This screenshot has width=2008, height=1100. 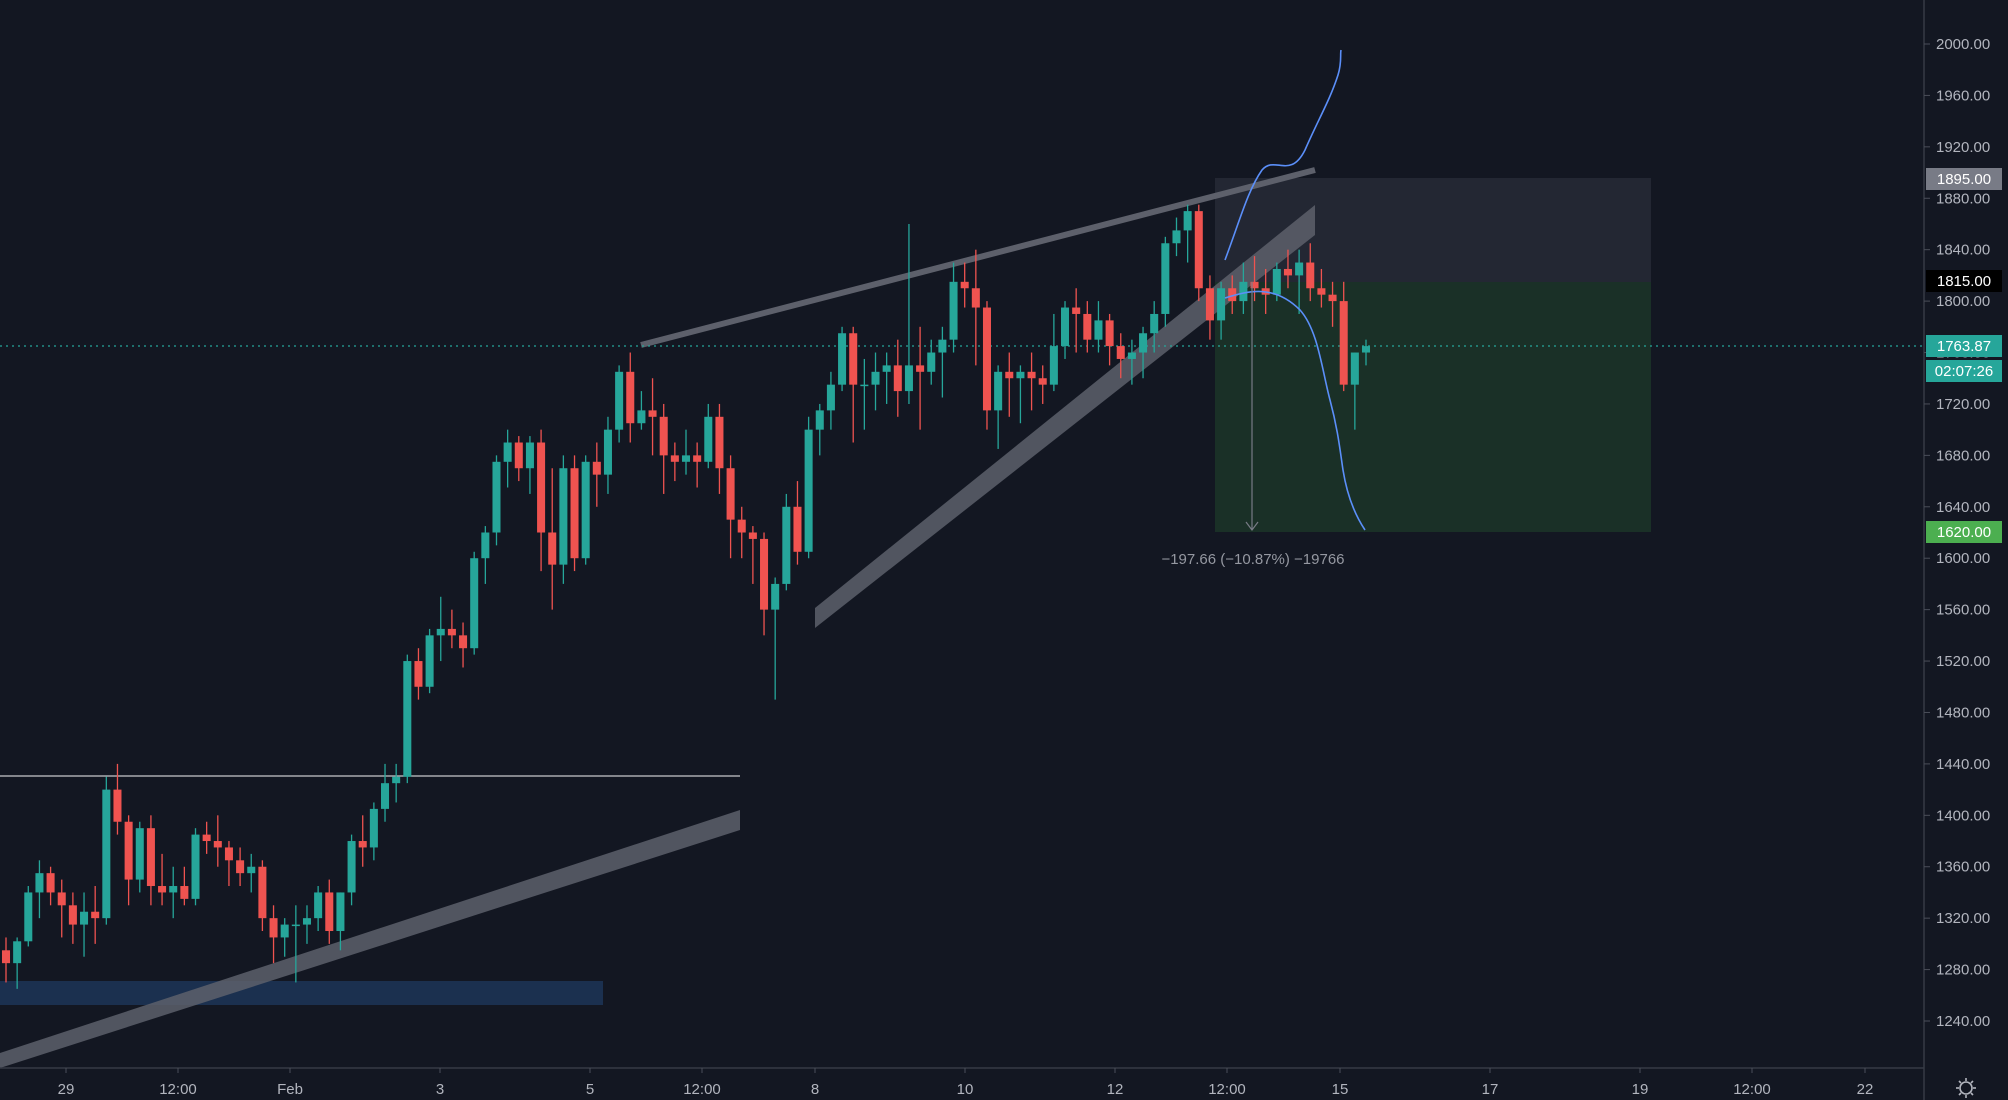 I want to click on chart-settings-gear-icon, so click(x=1966, y=1088).